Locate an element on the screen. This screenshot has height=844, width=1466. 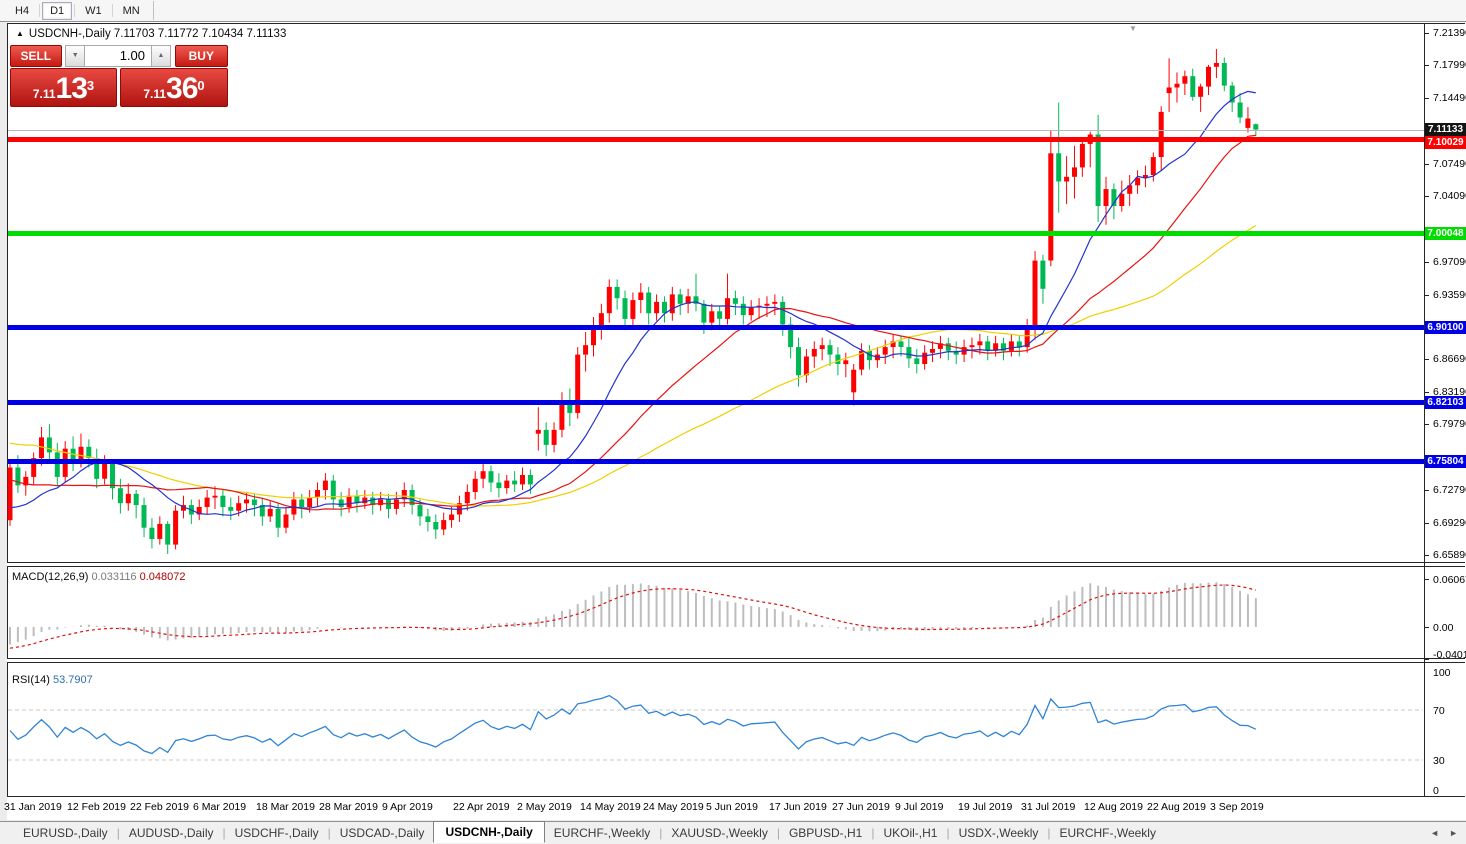
date-label: 18 Mar 2019 is located at coordinates (285, 807).